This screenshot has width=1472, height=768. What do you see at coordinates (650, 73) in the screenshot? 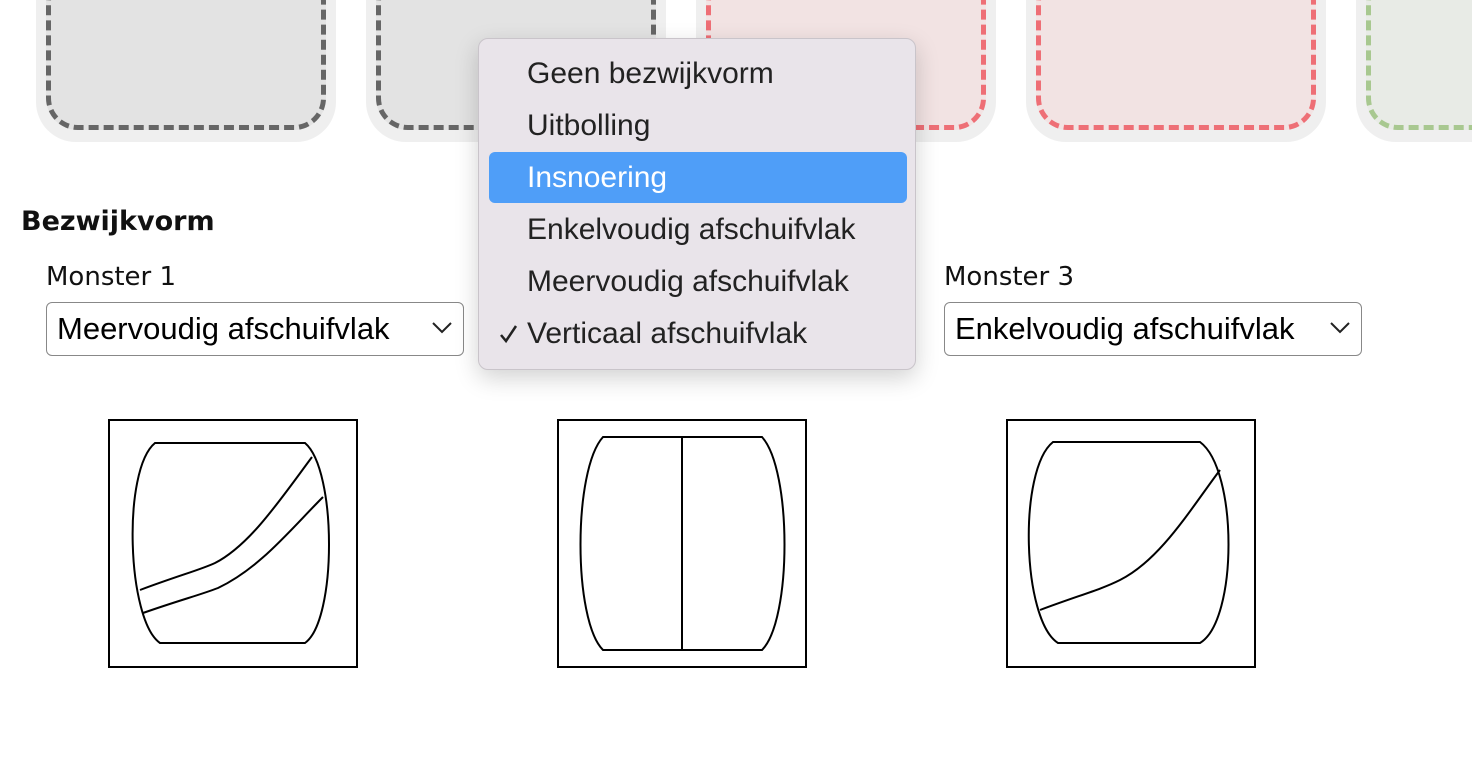
I see `option-text: Geen bezwijkvorm` at bounding box center [650, 73].